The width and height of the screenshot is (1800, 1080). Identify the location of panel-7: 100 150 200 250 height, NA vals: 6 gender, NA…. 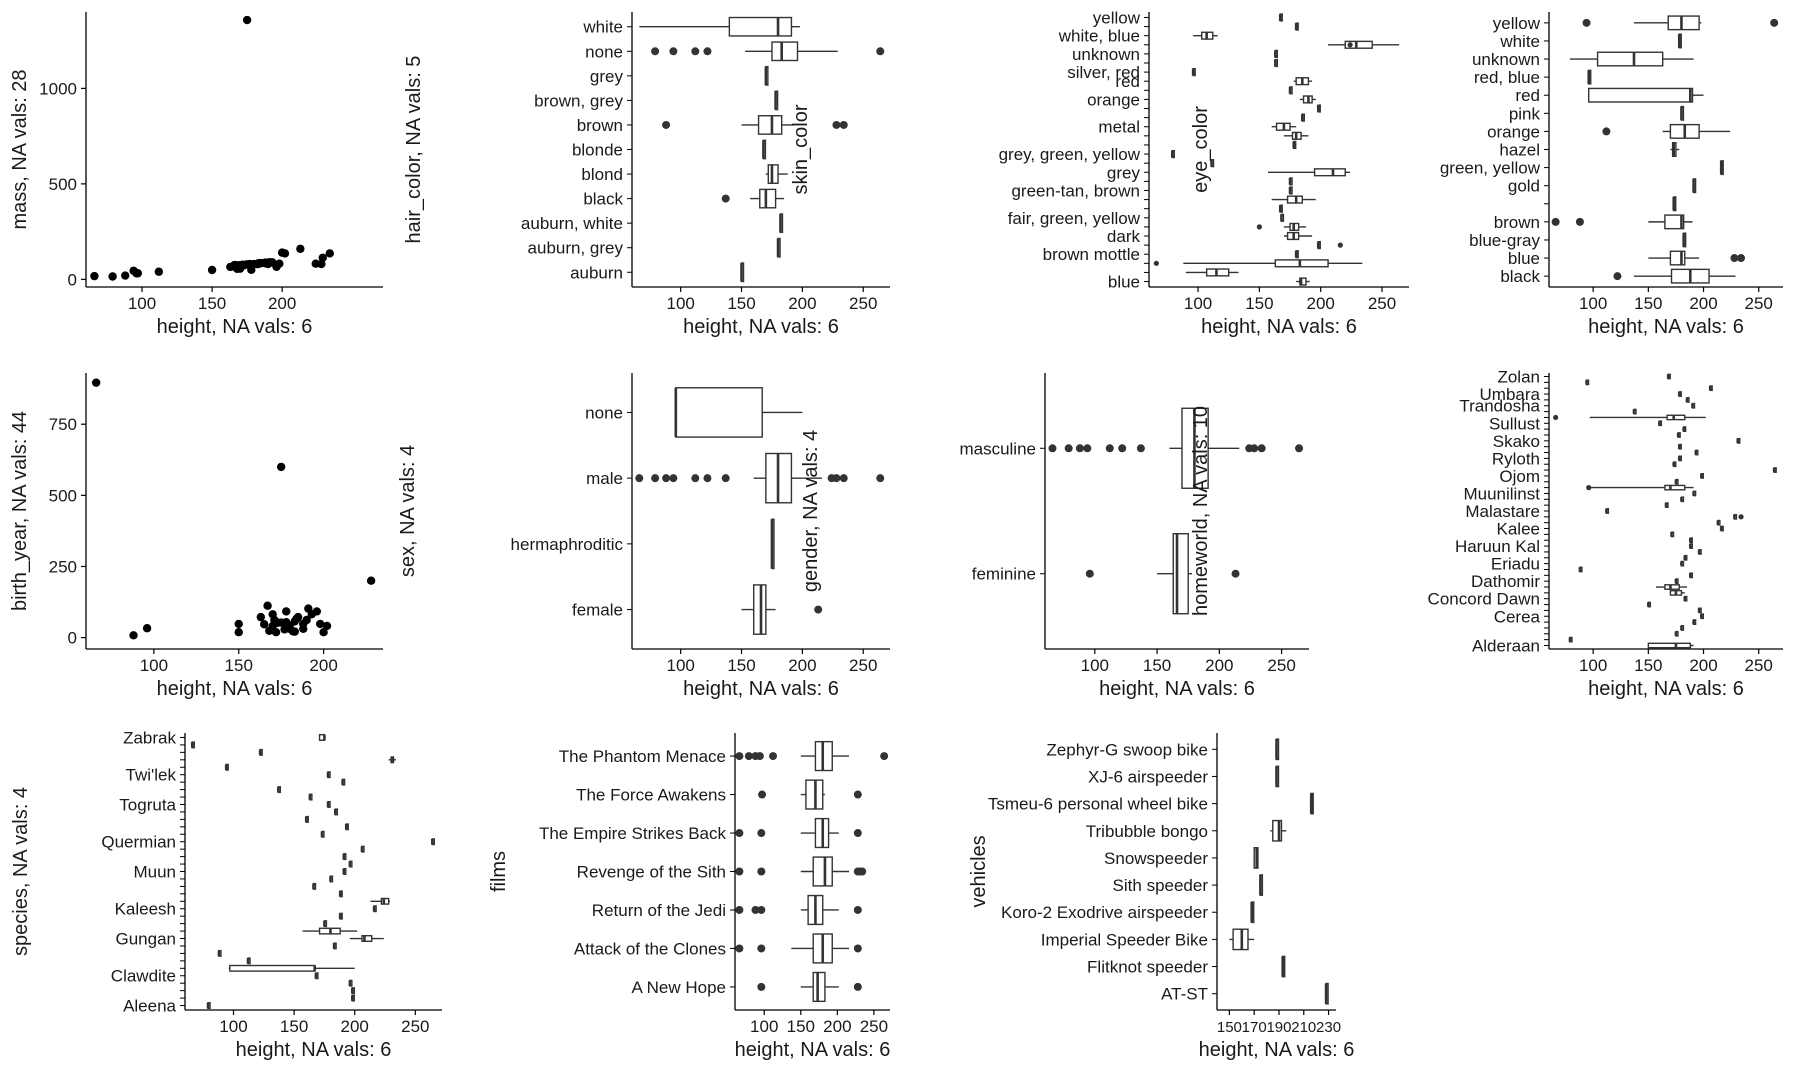
(1054, 536).